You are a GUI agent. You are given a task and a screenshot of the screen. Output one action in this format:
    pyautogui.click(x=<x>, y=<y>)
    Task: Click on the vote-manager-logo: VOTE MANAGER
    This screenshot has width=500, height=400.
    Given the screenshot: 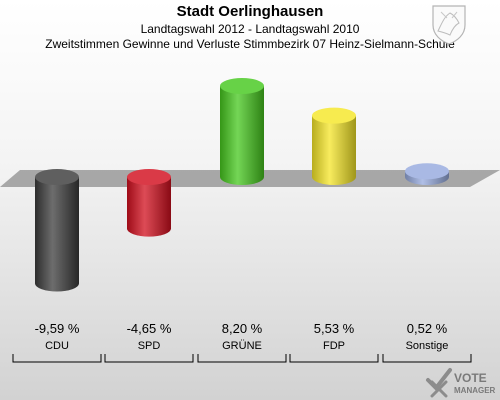 What is the action you would take?
    pyautogui.click(x=461, y=383)
    